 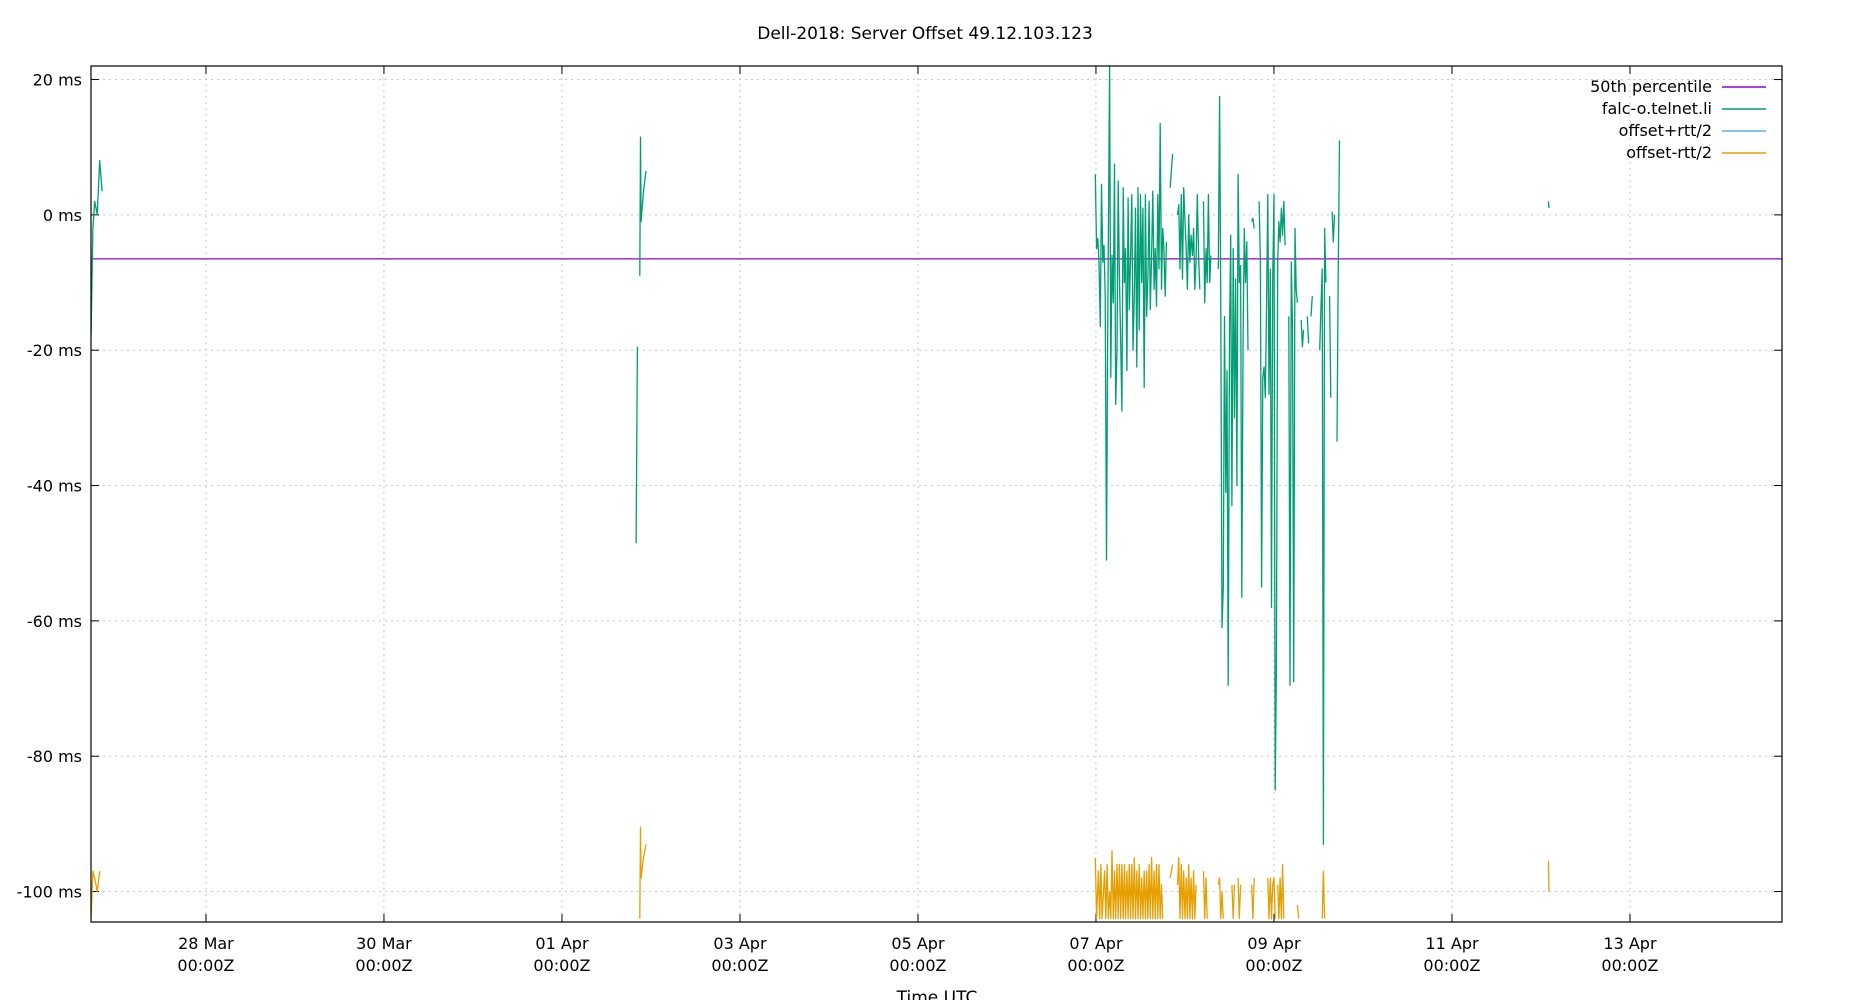 I want to click on x-axis-label: Time UTC, so click(x=937, y=994).